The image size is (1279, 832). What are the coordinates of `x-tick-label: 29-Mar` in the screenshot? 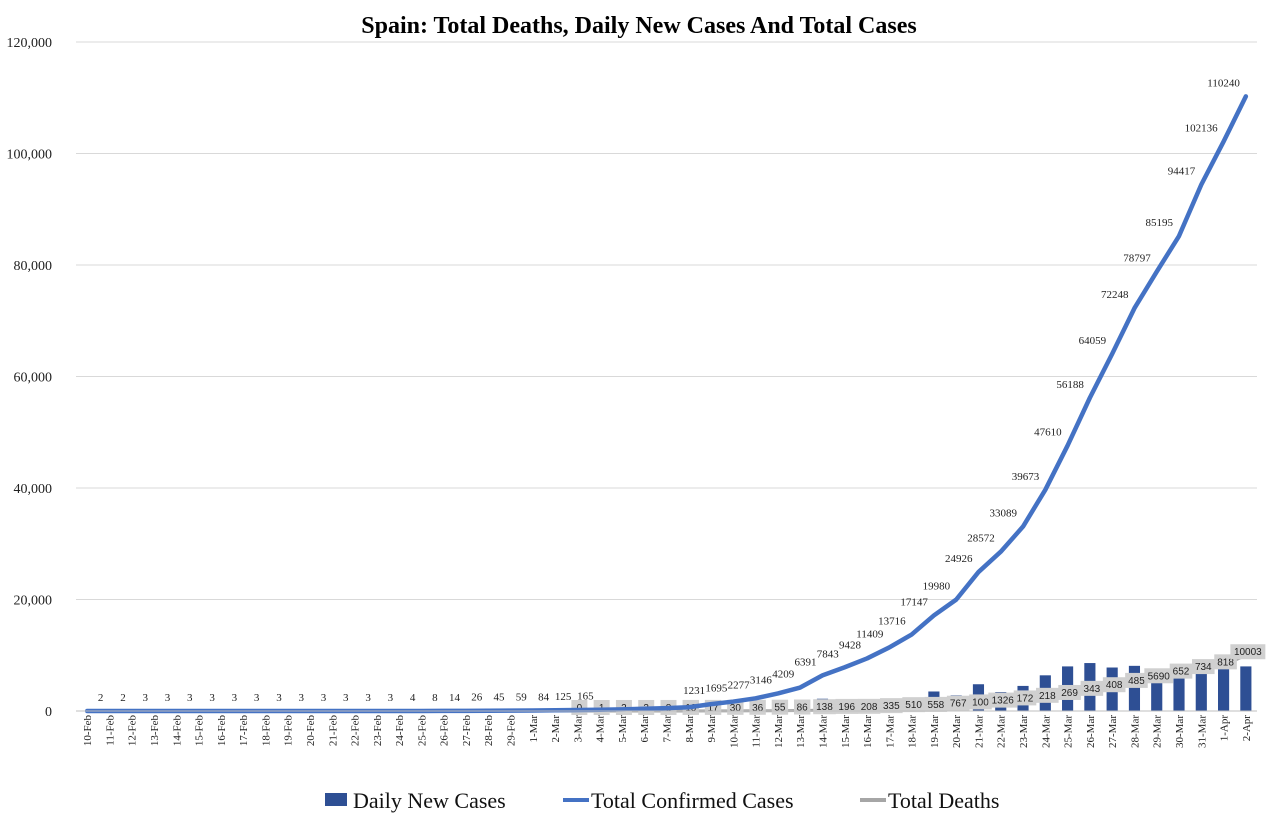 It's located at (1158, 731).